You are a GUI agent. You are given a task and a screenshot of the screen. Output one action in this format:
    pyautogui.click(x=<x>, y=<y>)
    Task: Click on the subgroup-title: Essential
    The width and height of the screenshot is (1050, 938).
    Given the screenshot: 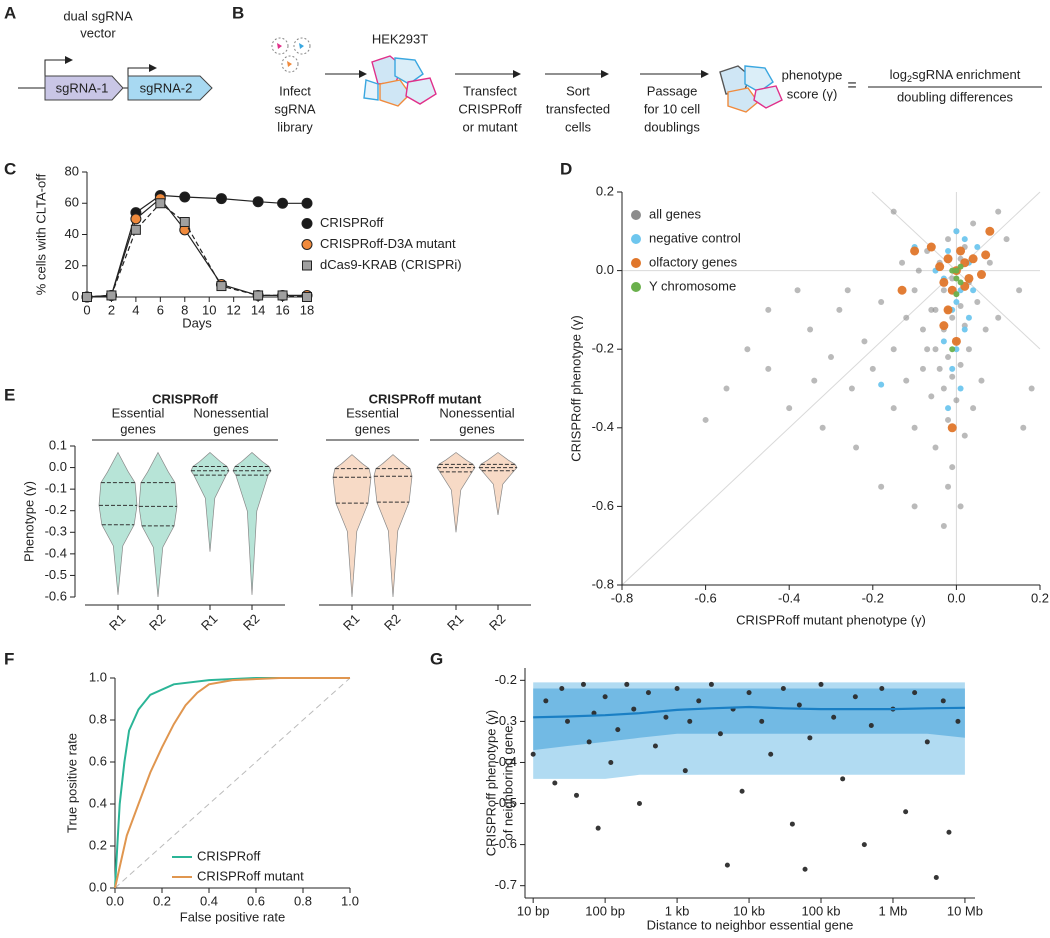 What is the action you would take?
    pyautogui.click(x=138, y=412)
    